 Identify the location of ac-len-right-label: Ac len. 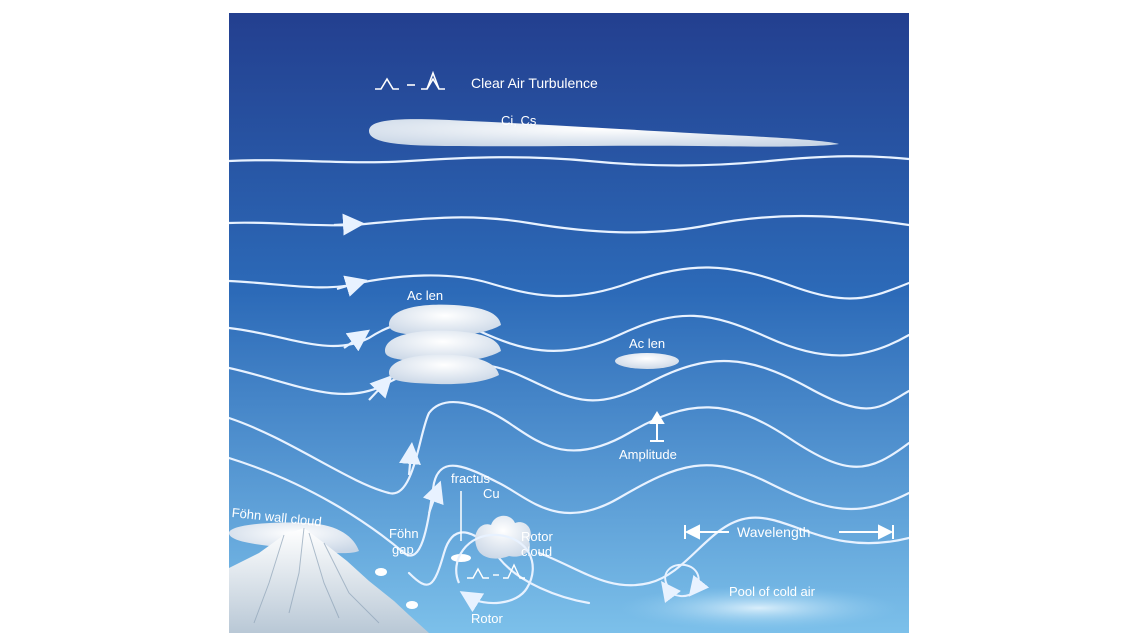
(647, 343).